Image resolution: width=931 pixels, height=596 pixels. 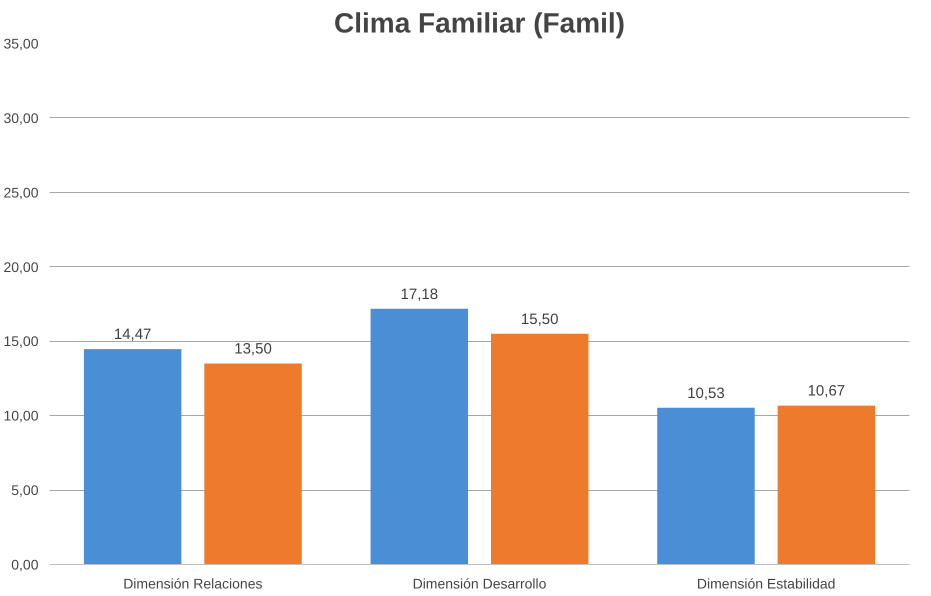 I want to click on y-tick-label: 5,00, so click(x=25, y=490).